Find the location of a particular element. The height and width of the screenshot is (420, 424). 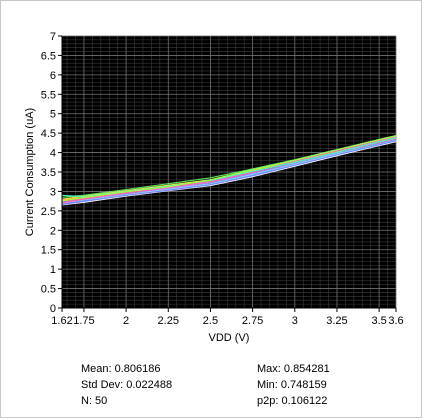

x-tick-label: 2.25 is located at coordinates (168, 321).